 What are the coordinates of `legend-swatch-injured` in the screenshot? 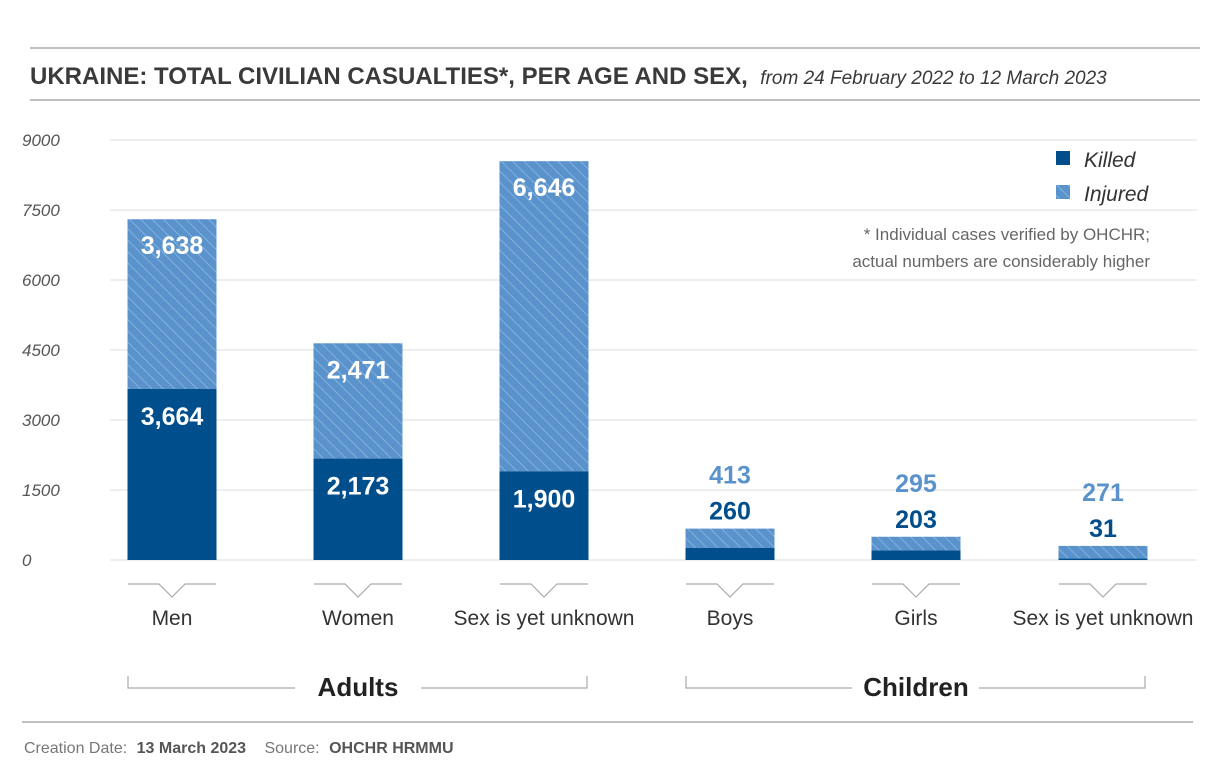 It's located at (1063, 192).